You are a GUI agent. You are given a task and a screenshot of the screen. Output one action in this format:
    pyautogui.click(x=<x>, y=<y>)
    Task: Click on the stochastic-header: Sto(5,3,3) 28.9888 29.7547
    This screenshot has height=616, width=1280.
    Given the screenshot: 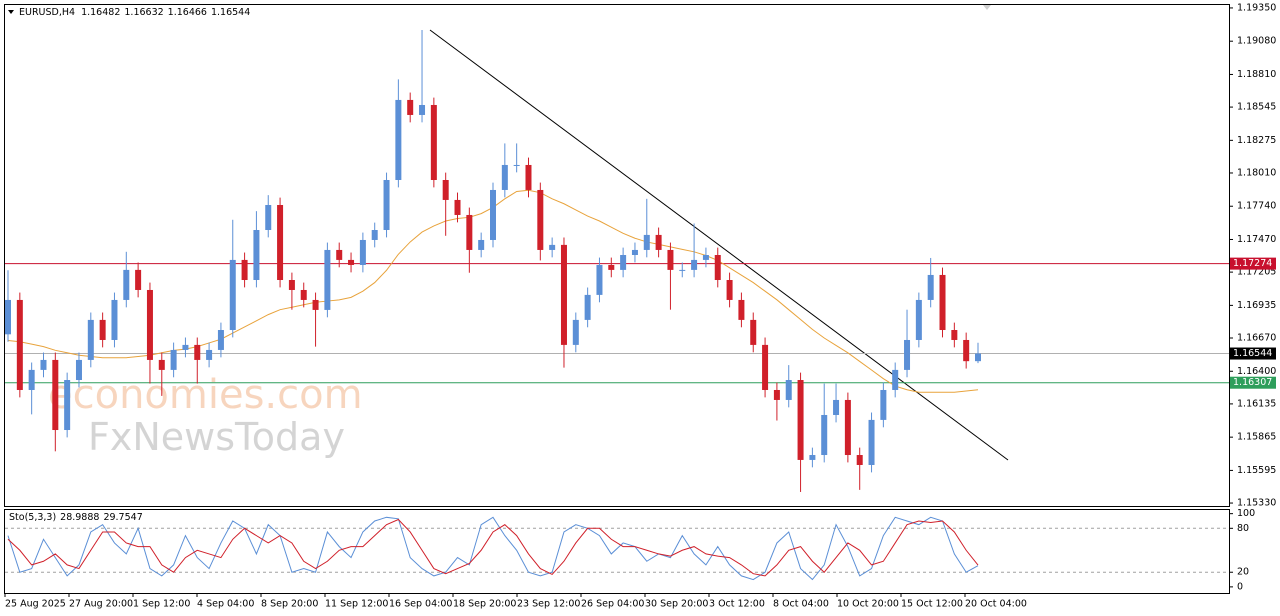 What is the action you would take?
    pyautogui.click(x=76, y=517)
    